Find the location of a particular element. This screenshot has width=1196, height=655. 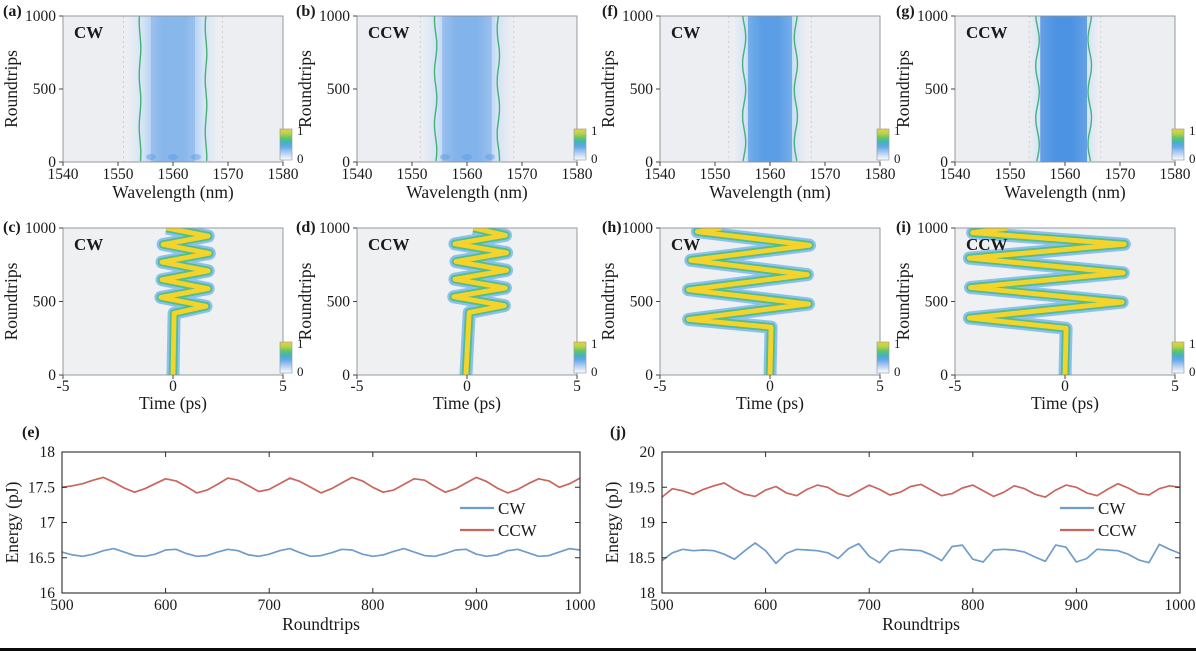

panel-letter: (b) is located at coordinates (306, 11).